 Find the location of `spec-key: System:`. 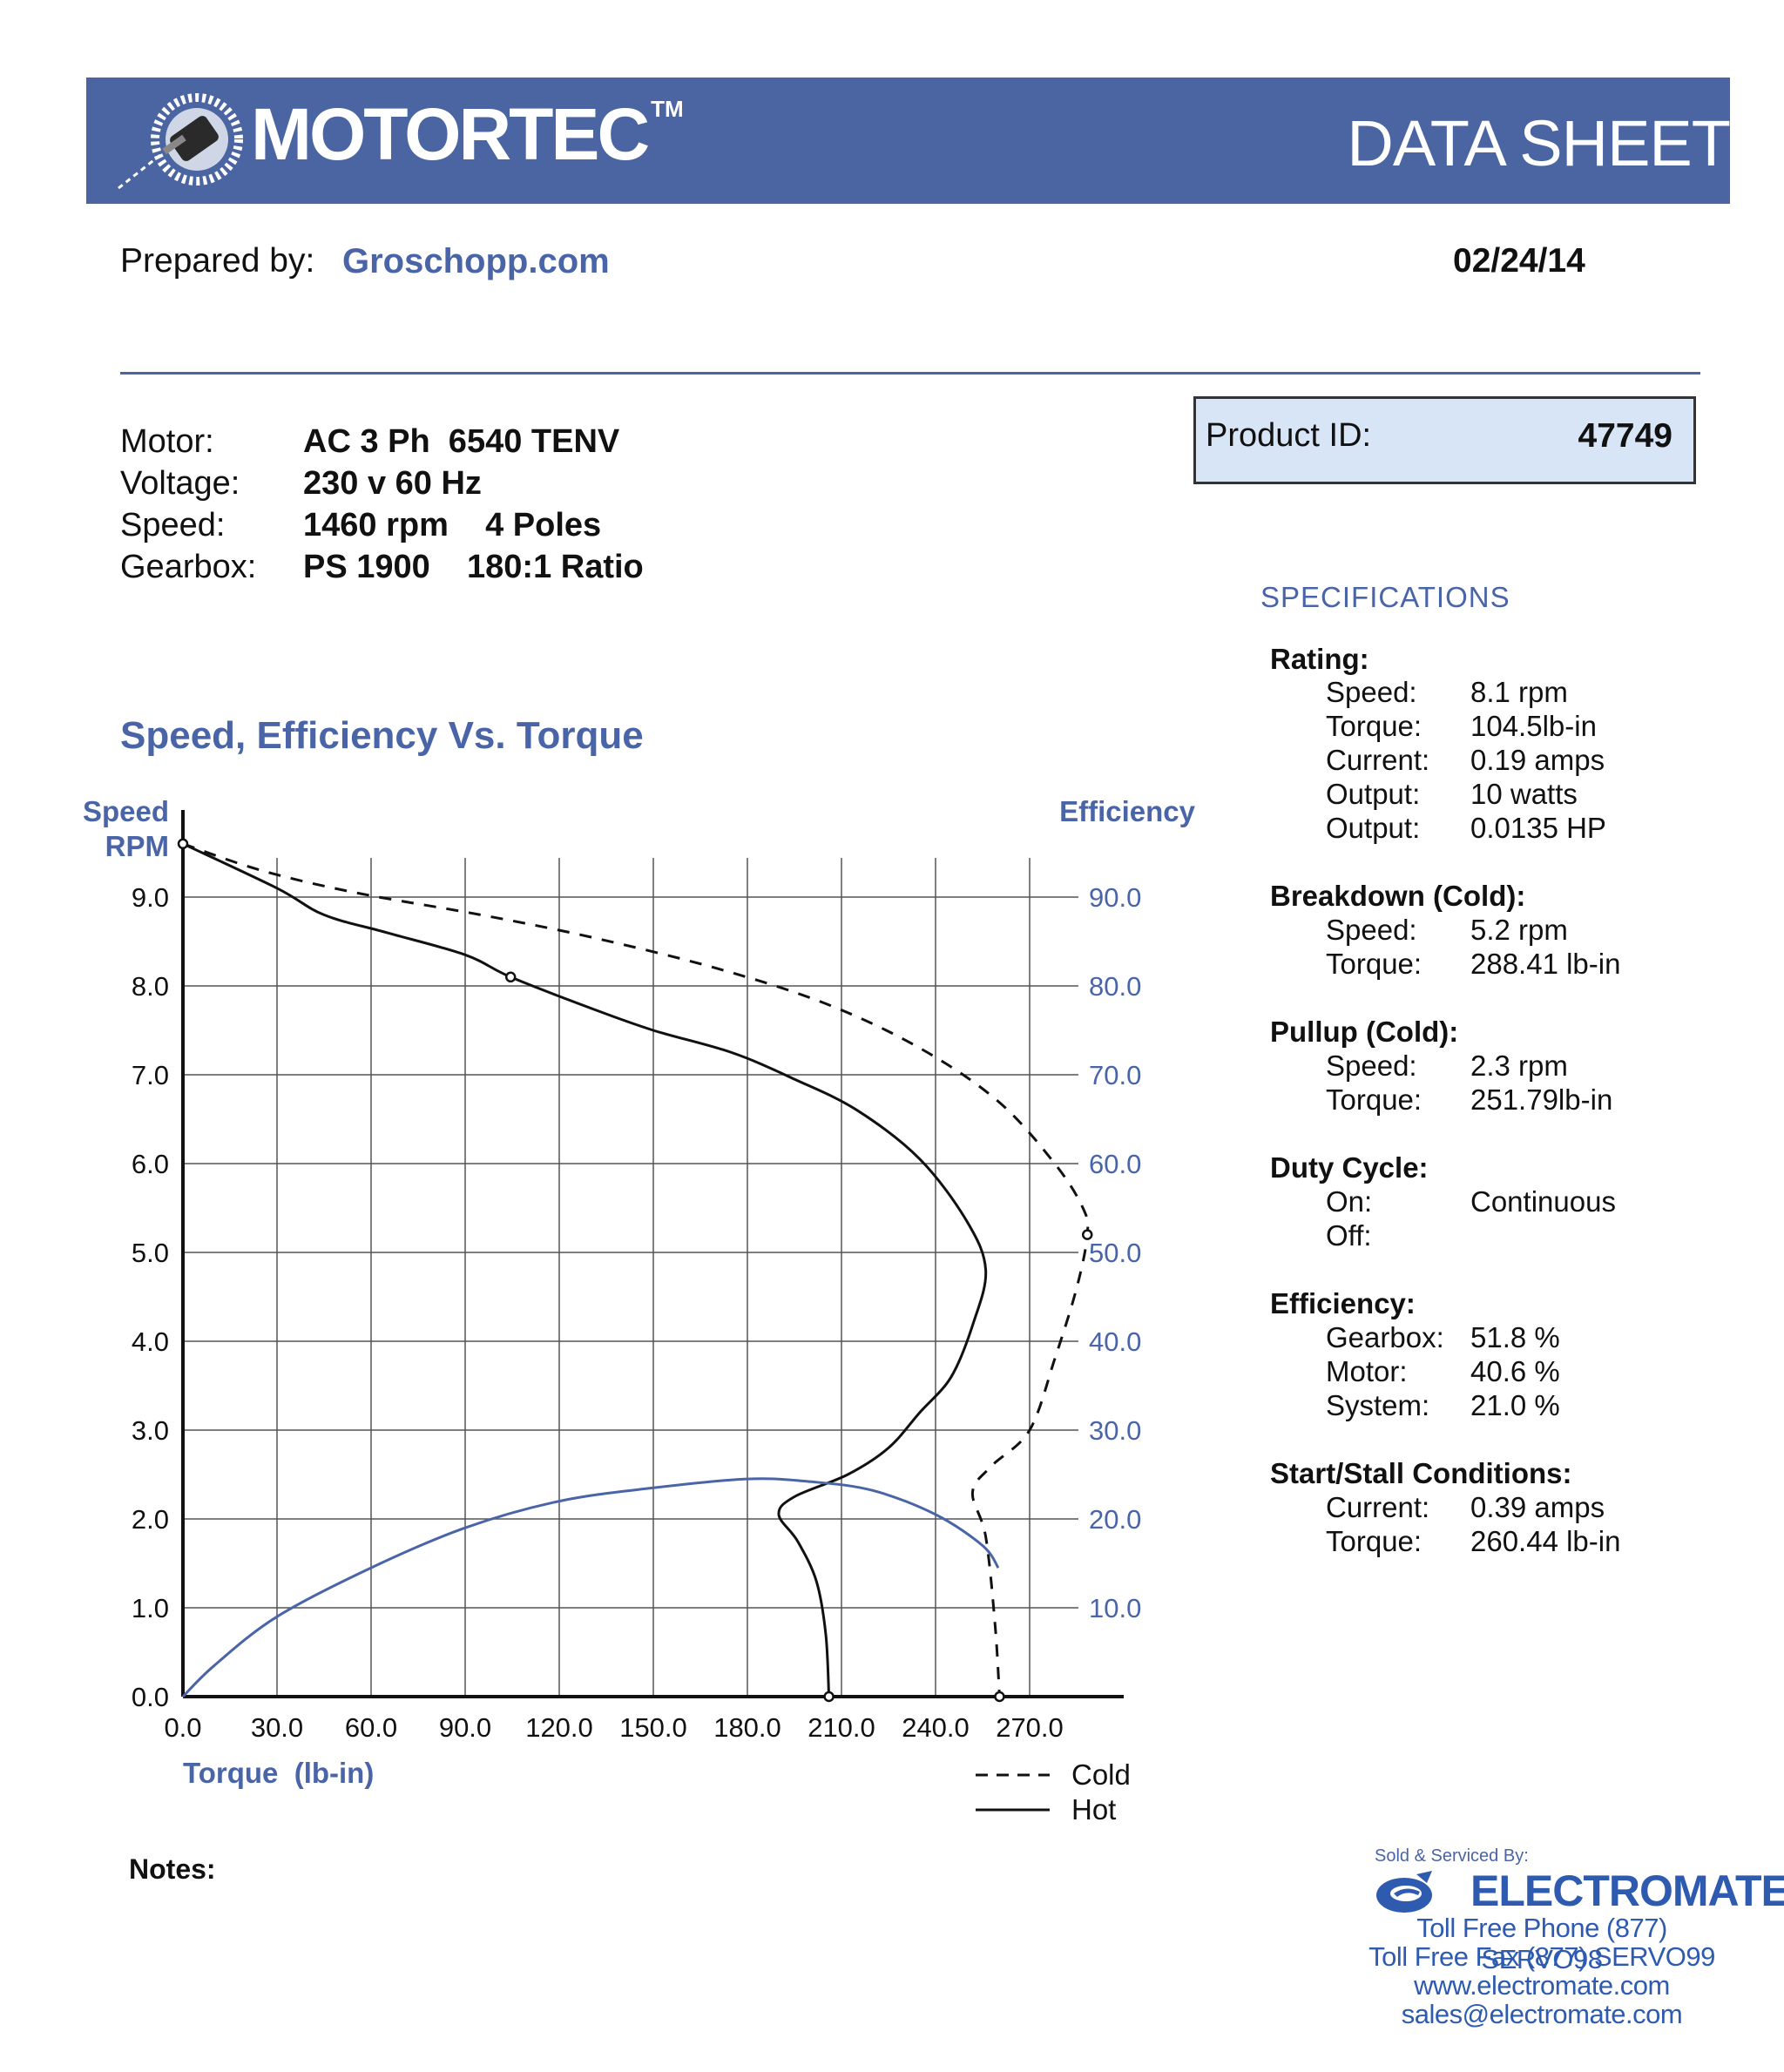

spec-key: System: is located at coordinates (1378, 1405).